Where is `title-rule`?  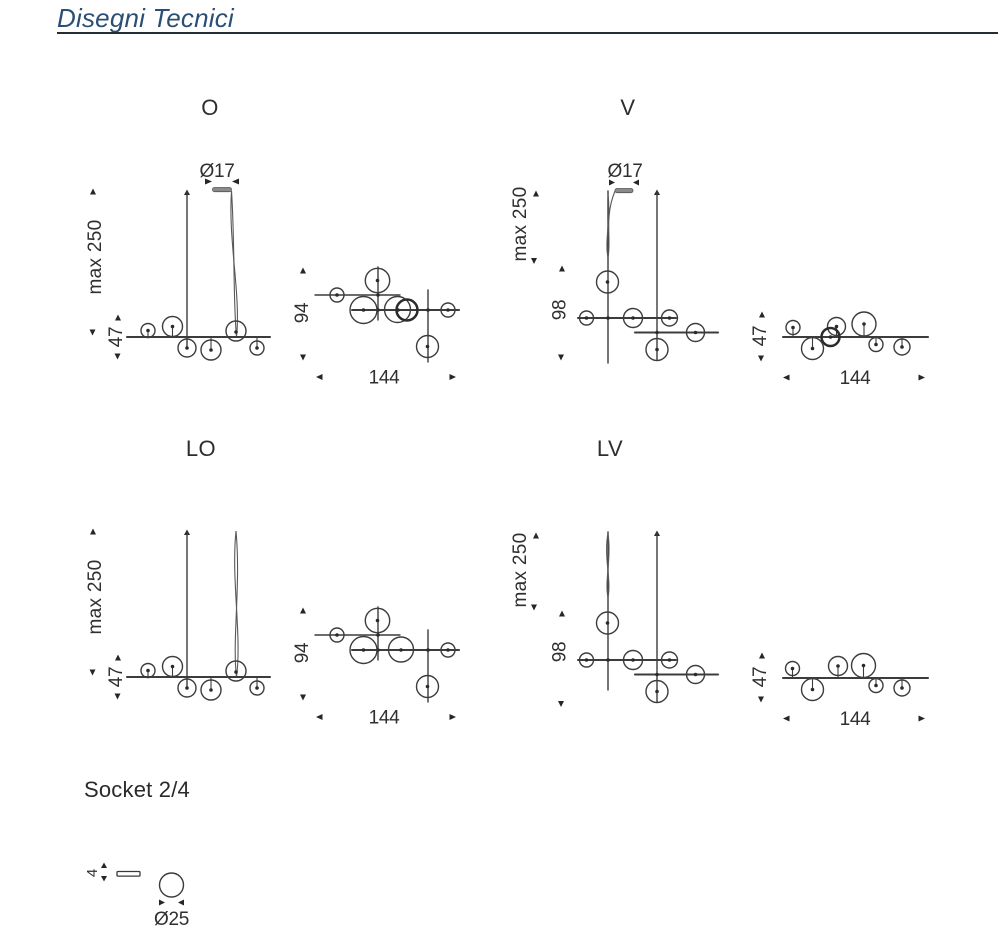 title-rule is located at coordinates (527, 33).